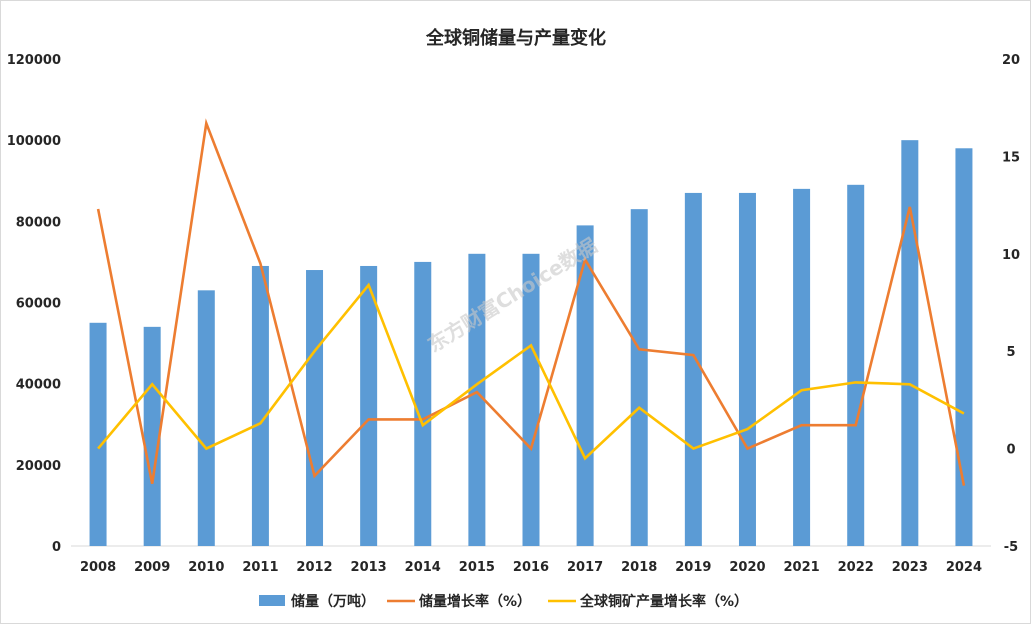 Image resolution: width=1031 pixels, height=625 pixels. Describe the element at coordinates (801, 567) in the screenshot. I see `x-tick-label: 2021` at that location.